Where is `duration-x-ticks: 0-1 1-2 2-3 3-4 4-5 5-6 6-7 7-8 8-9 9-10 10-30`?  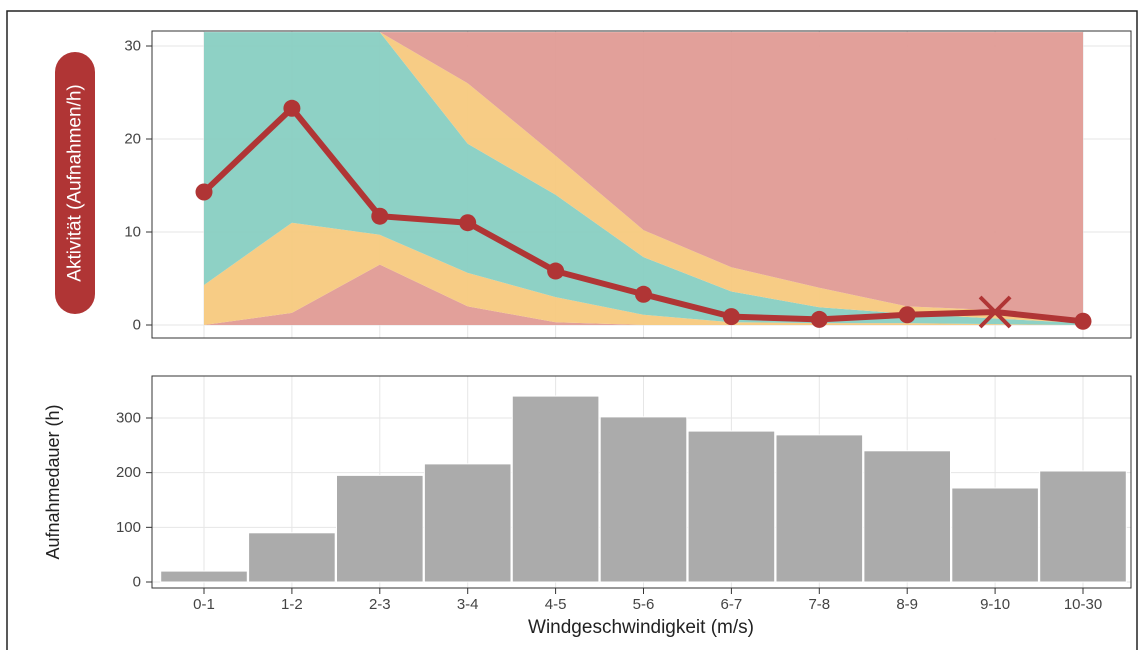
duration-x-ticks: 0-1 1-2 2-3 3-4 4-5 5-6 6-7 7-8 8-9 9-10 10-30 is located at coordinates (647, 600).